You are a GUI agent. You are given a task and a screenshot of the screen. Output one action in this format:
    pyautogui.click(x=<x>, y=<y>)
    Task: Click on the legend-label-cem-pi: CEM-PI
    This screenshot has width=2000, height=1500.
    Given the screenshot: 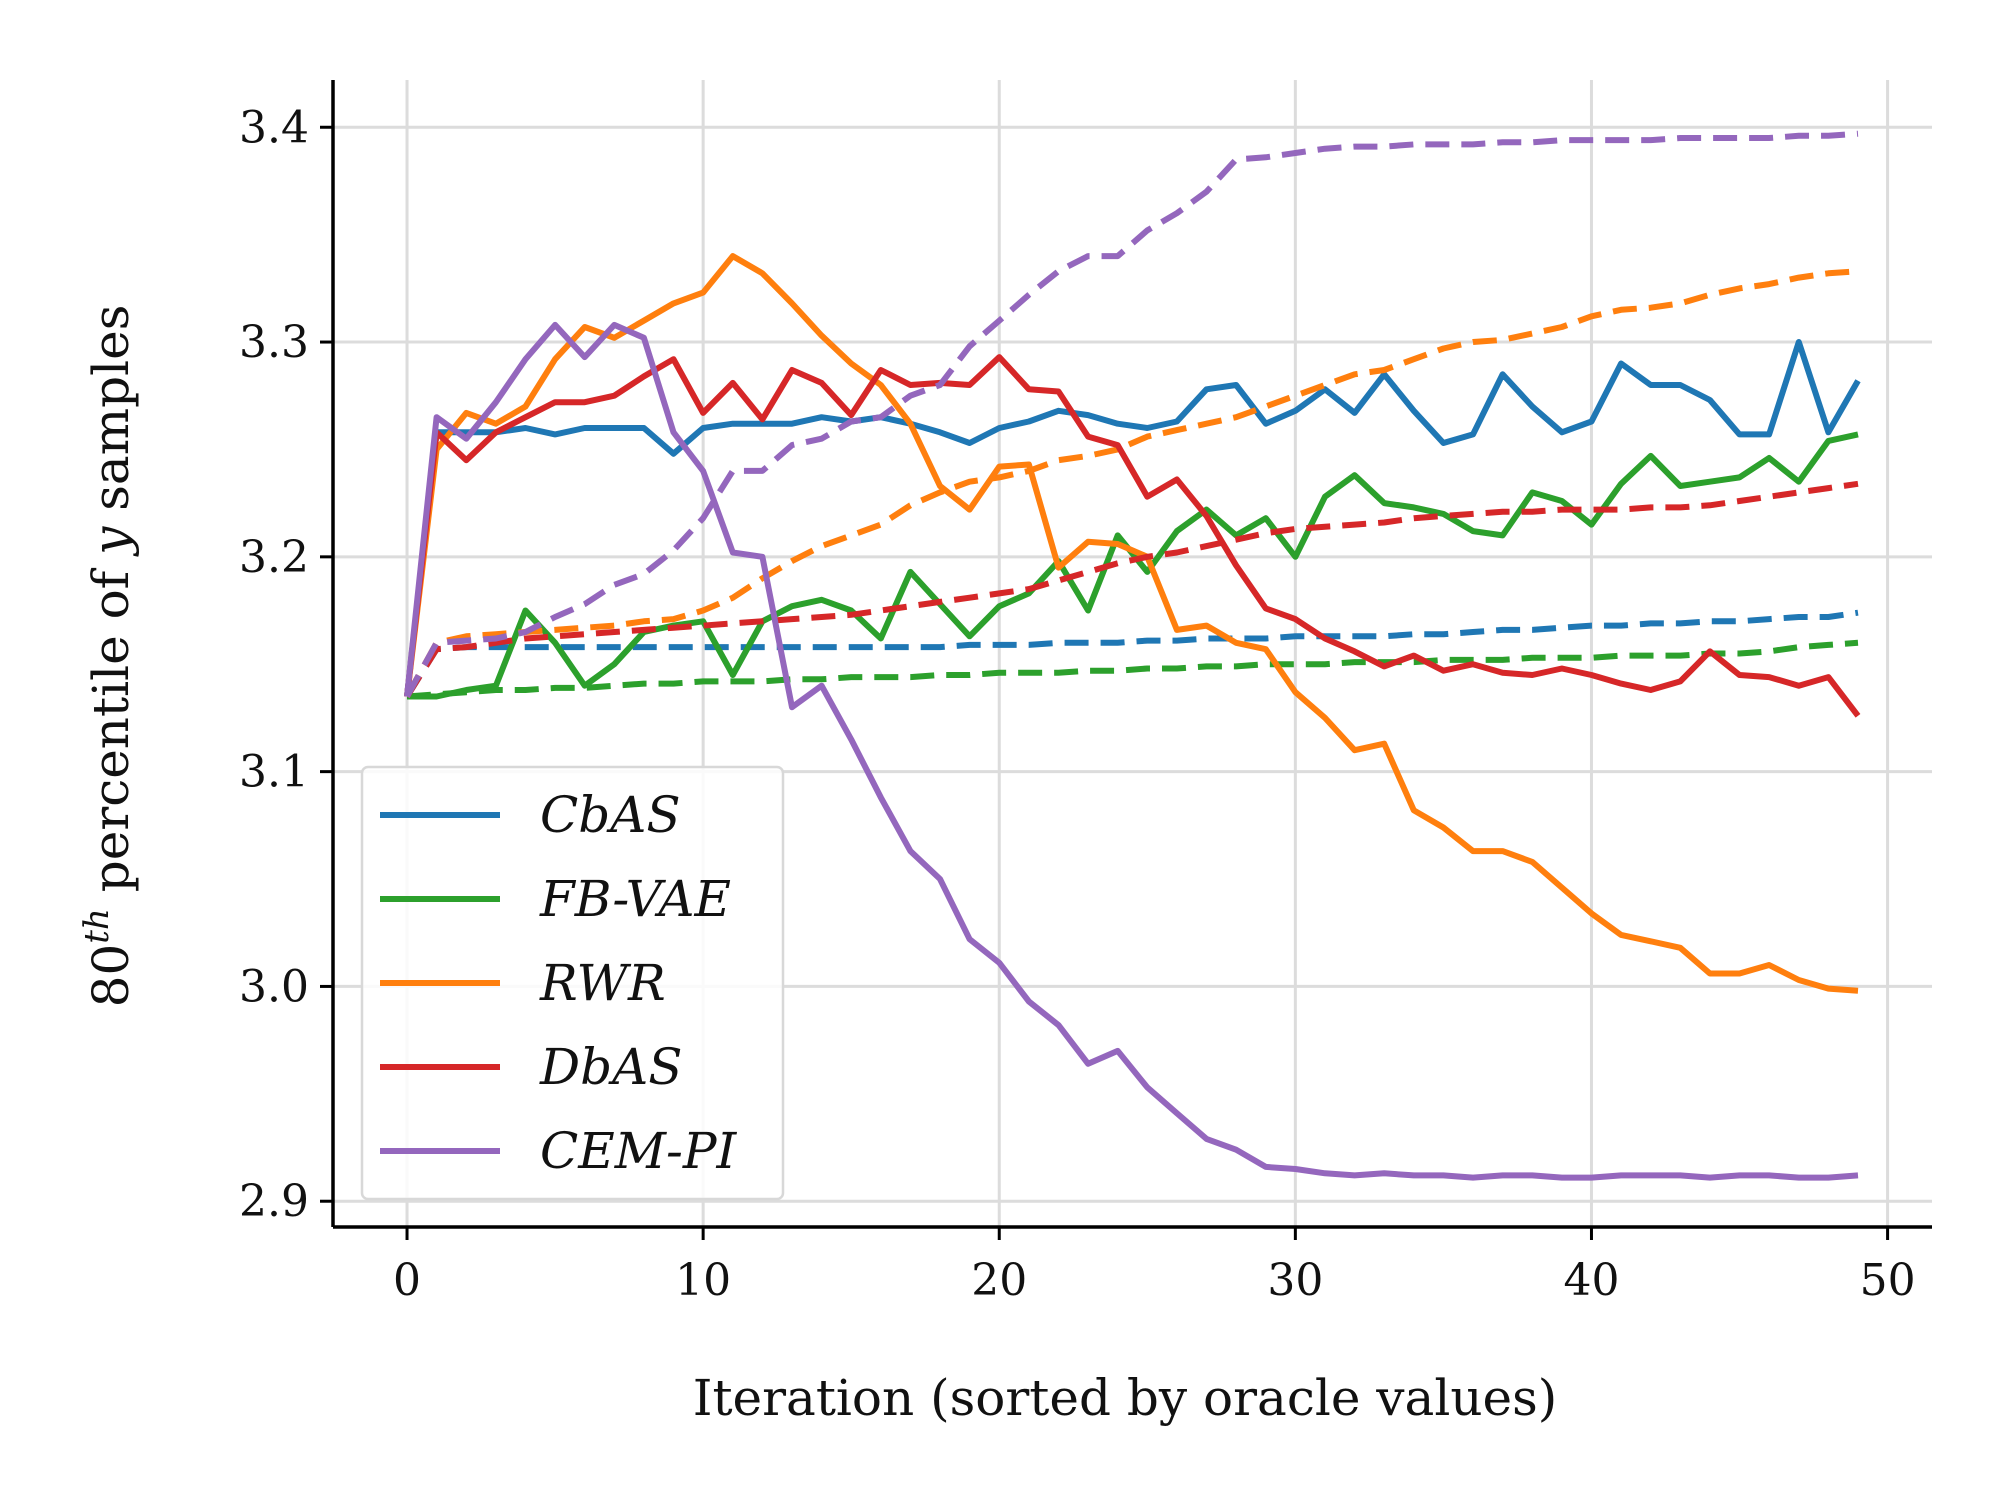 What is the action you would take?
    pyautogui.click(x=638, y=1151)
    